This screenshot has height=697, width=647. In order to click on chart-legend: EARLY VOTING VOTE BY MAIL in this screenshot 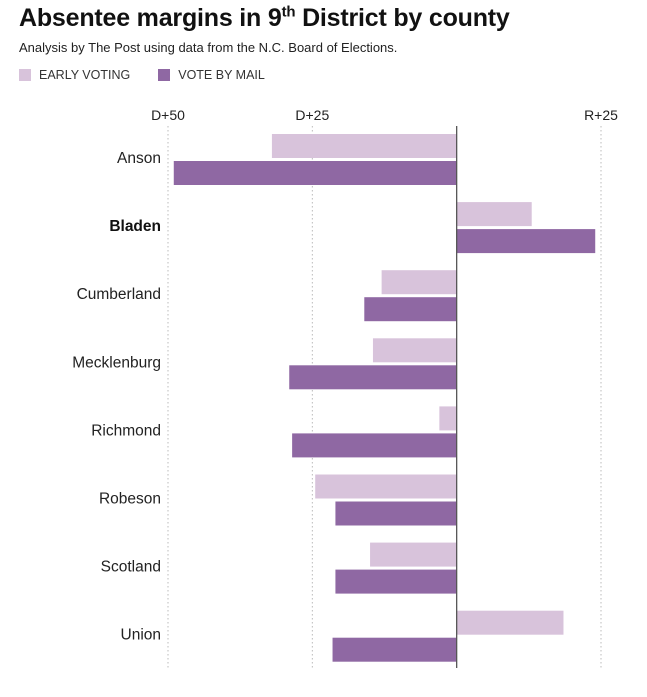, I will do `click(156, 75)`.